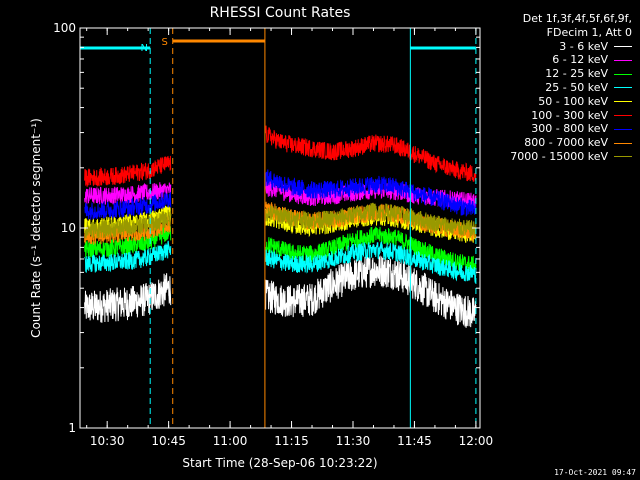 This screenshot has width=640, height=480. What do you see at coordinates (569, 115) in the screenshot?
I see `legend-label: 100 - 300 keV` at bounding box center [569, 115].